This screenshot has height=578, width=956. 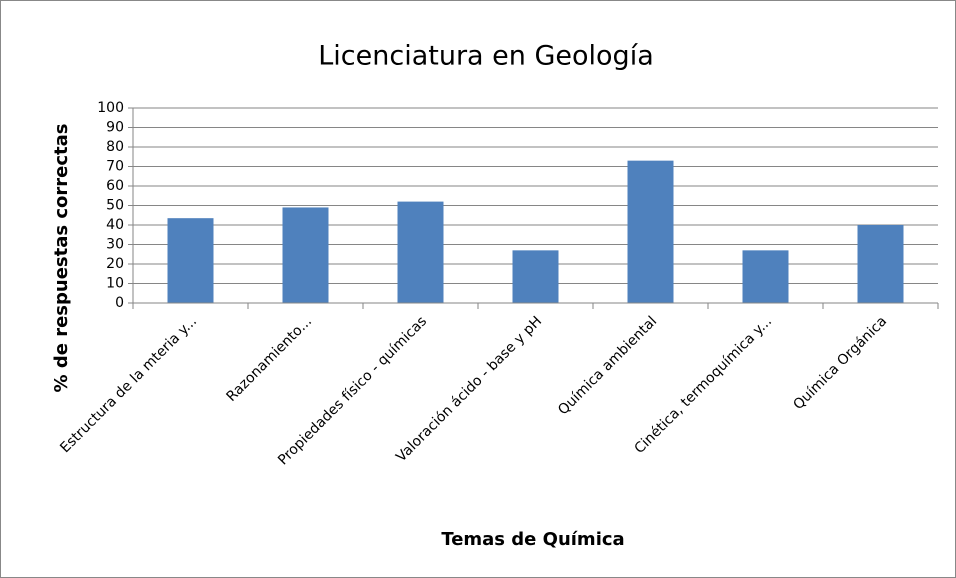 I want to click on y-axis-title: % de respuestas correctas, so click(x=61, y=258).